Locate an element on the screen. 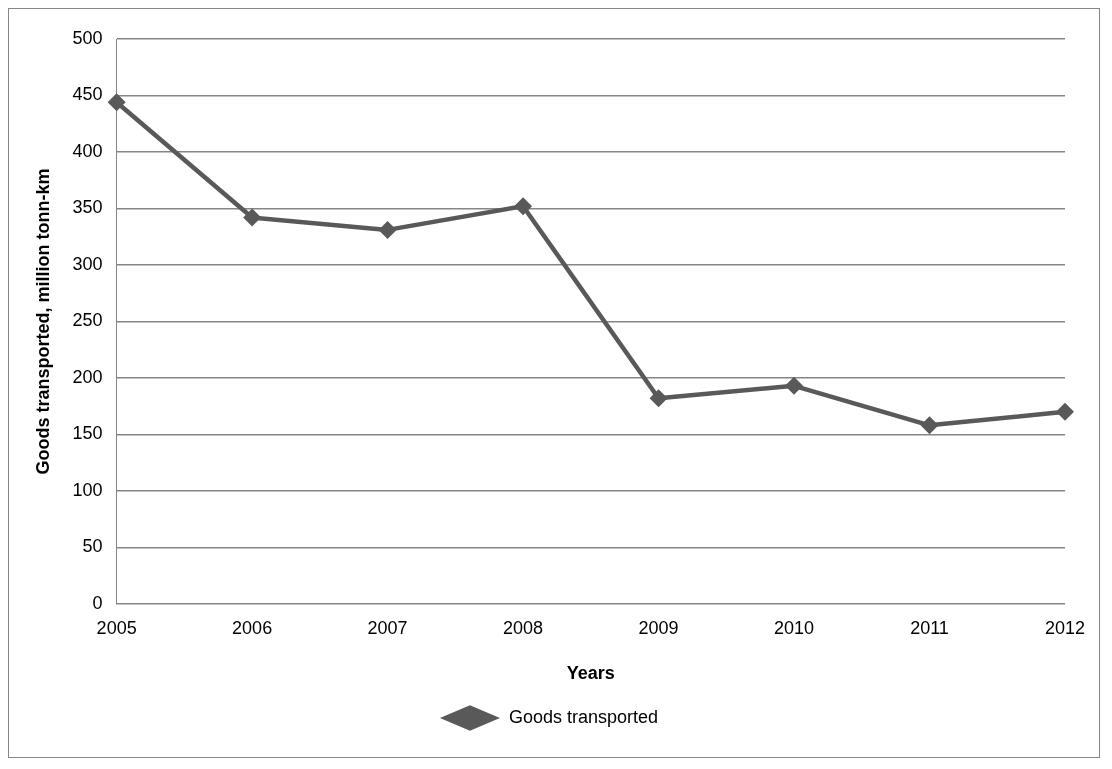  y-tick-label: 100 is located at coordinates (87, 489).